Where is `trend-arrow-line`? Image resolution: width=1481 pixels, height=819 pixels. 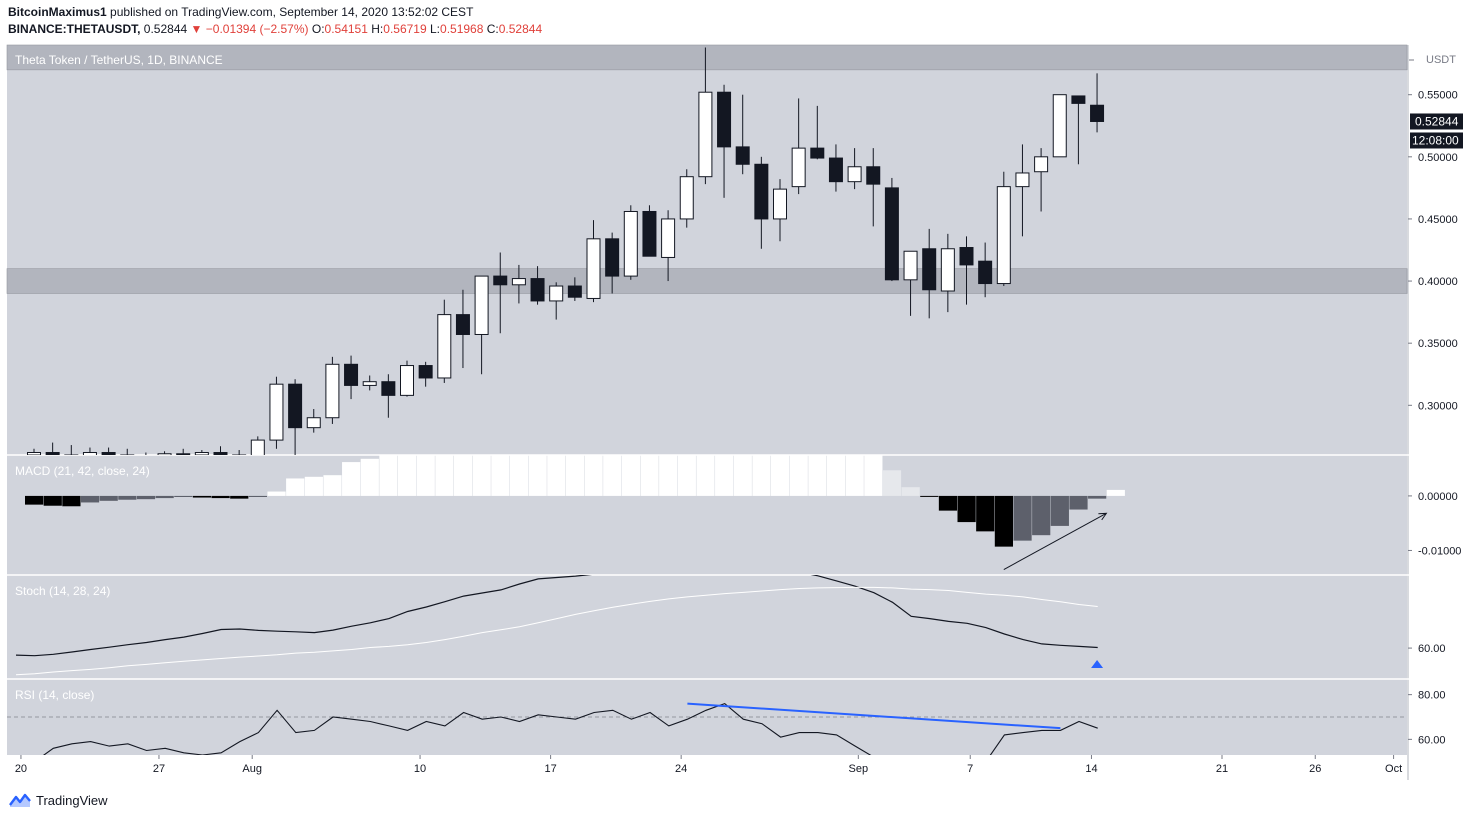
trend-arrow-line is located at coordinates (1055, 541).